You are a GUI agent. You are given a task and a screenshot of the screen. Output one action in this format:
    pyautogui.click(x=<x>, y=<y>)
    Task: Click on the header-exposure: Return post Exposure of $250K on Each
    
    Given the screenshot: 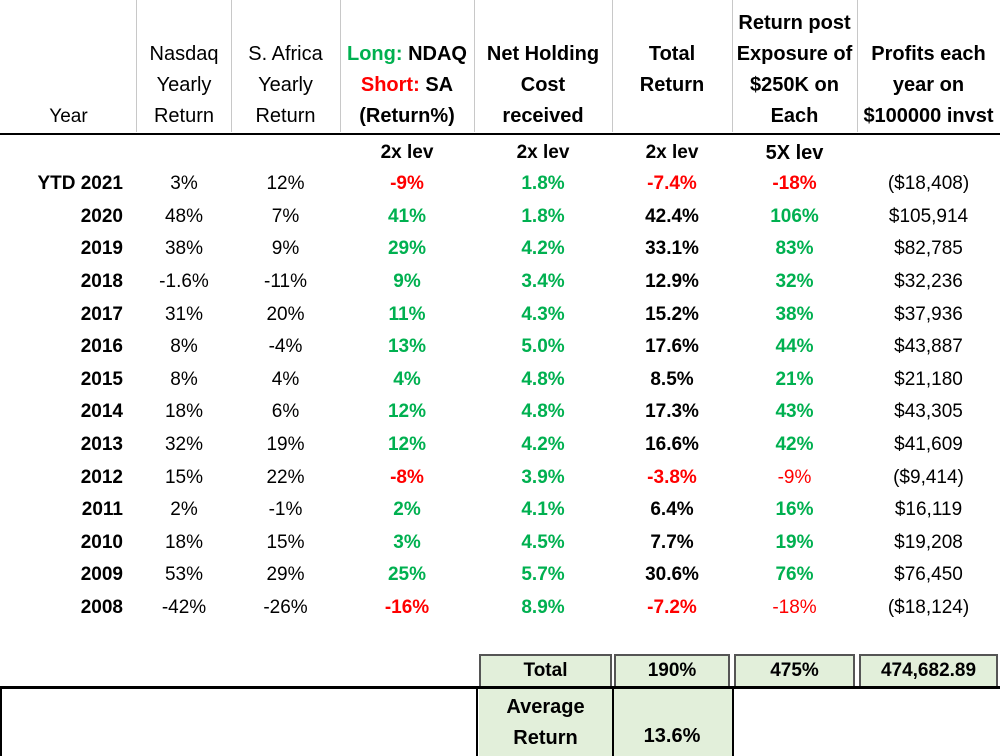 What is the action you would take?
    pyautogui.click(x=794, y=67)
    